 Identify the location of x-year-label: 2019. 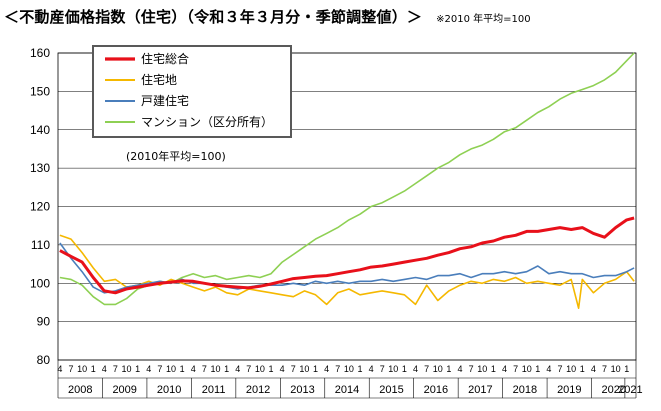
(569, 390).